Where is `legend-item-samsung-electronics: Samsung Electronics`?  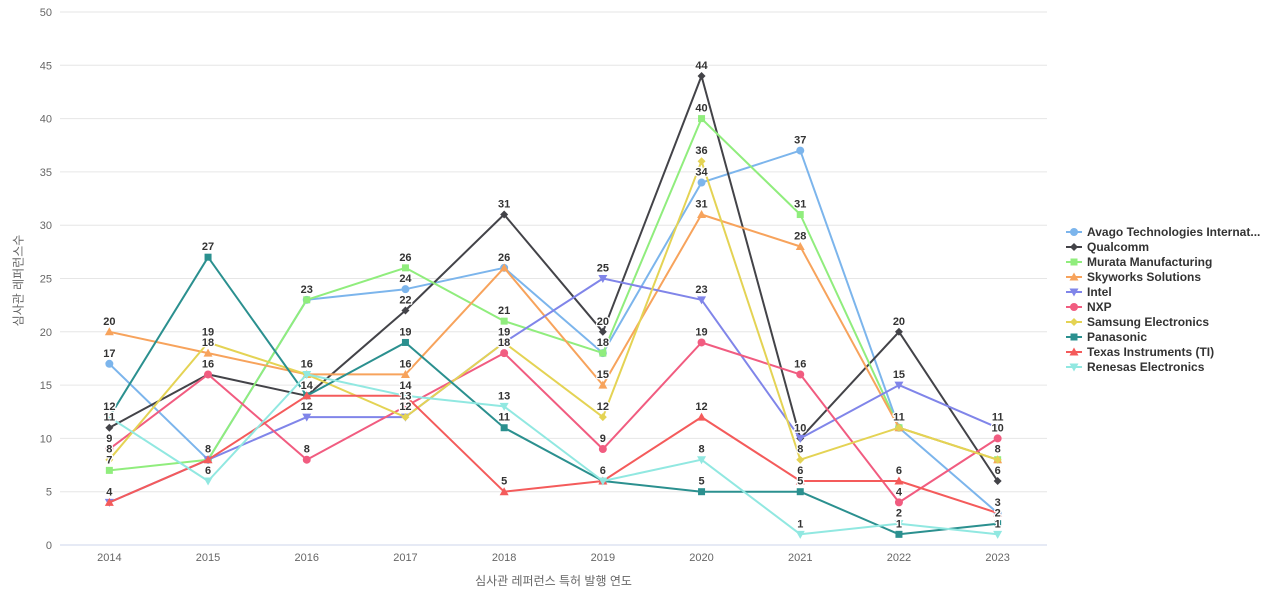
legend-item-samsung-electronics: Samsung Electronics is located at coordinates (1163, 321).